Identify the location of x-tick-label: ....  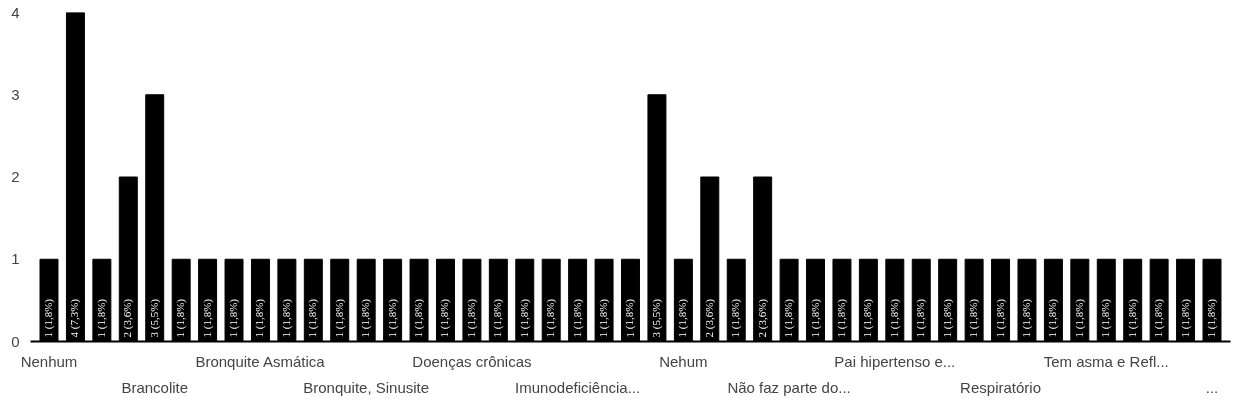
(1212, 387).